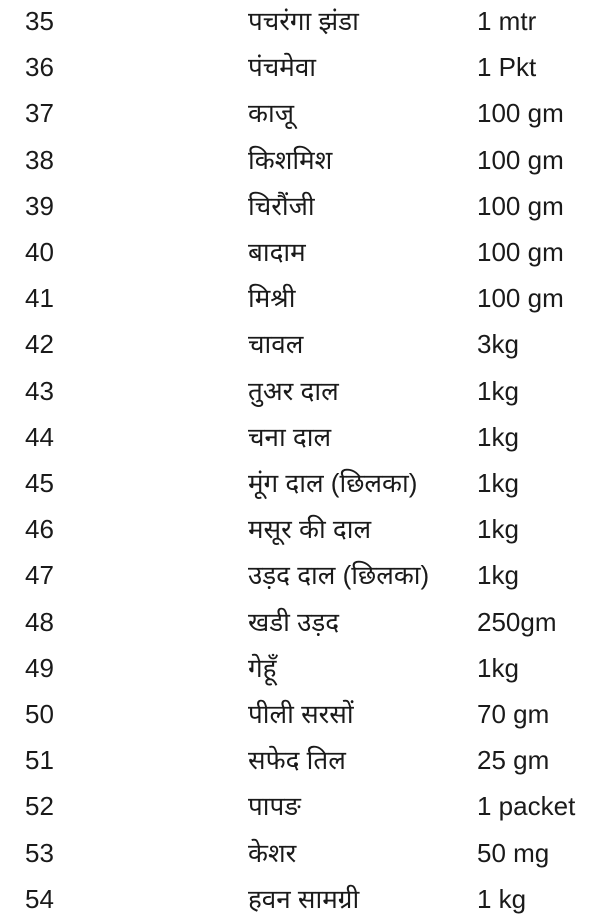 The image size is (600, 922). Describe the element at coordinates (39, 159) in the screenshot. I see `item-number: 38` at that location.